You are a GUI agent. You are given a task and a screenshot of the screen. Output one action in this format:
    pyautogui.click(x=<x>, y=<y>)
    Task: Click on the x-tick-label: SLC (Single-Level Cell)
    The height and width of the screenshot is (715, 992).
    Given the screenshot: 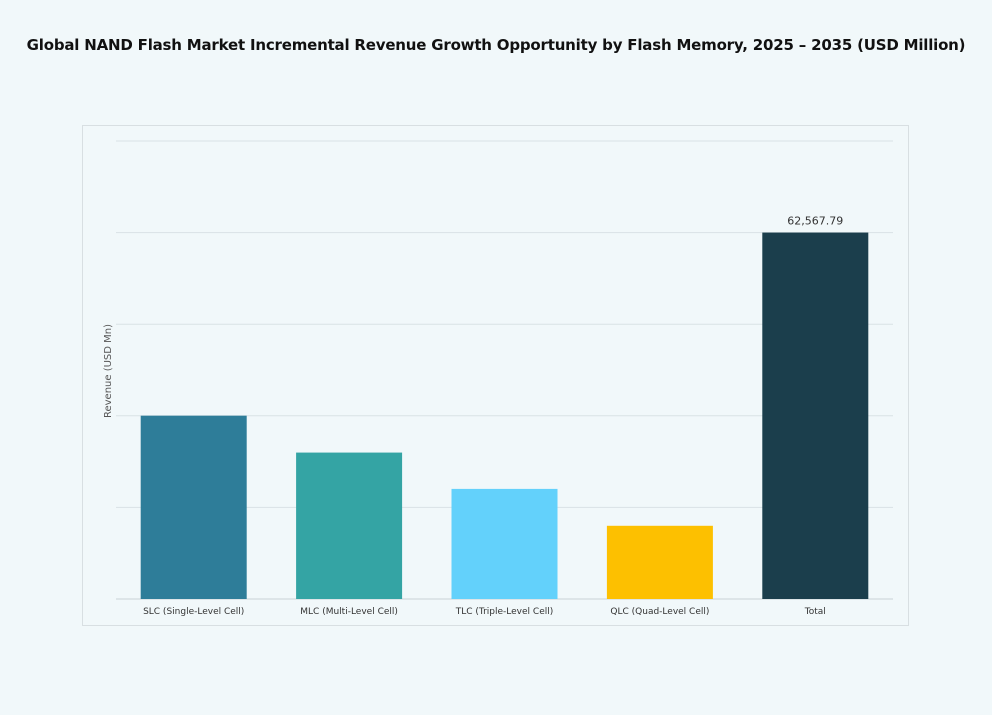 What is the action you would take?
    pyautogui.click(x=193, y=612)
    